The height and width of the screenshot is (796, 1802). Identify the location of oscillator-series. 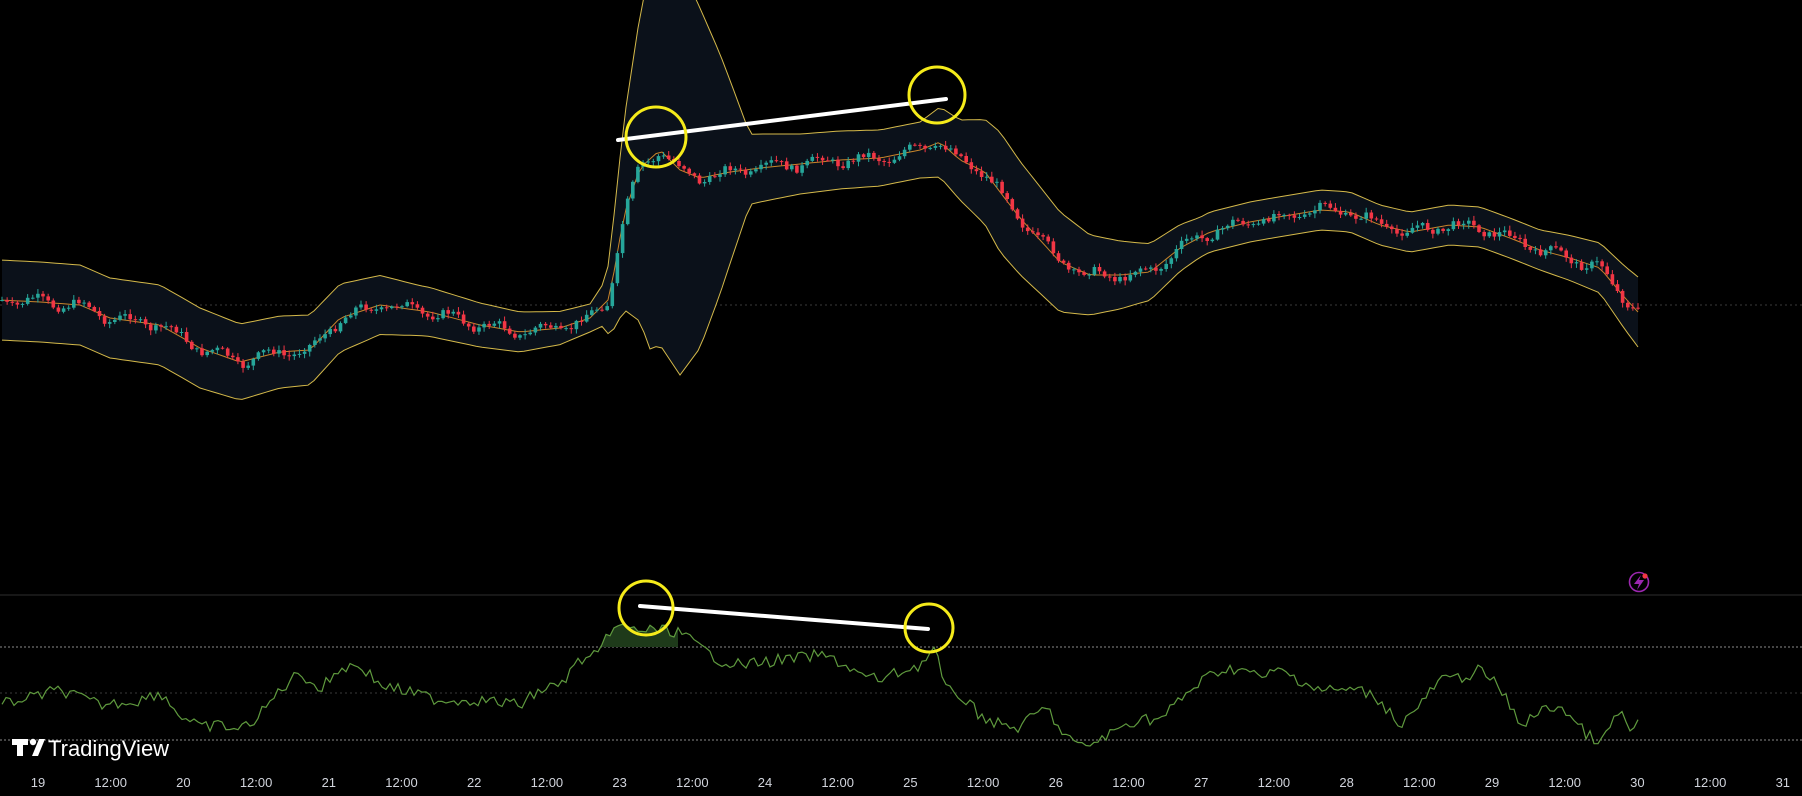
(820, 685).